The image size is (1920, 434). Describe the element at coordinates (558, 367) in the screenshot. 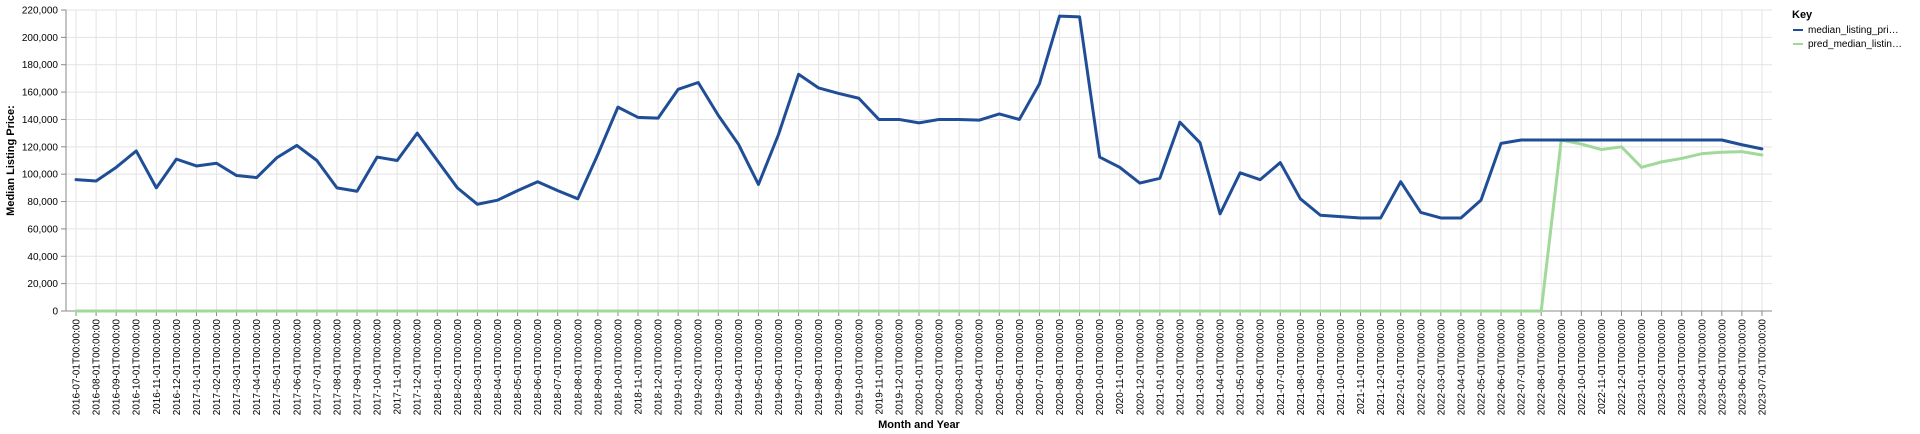

I see `x-tick-label: 2018-07-01T00:00:00` at that location.